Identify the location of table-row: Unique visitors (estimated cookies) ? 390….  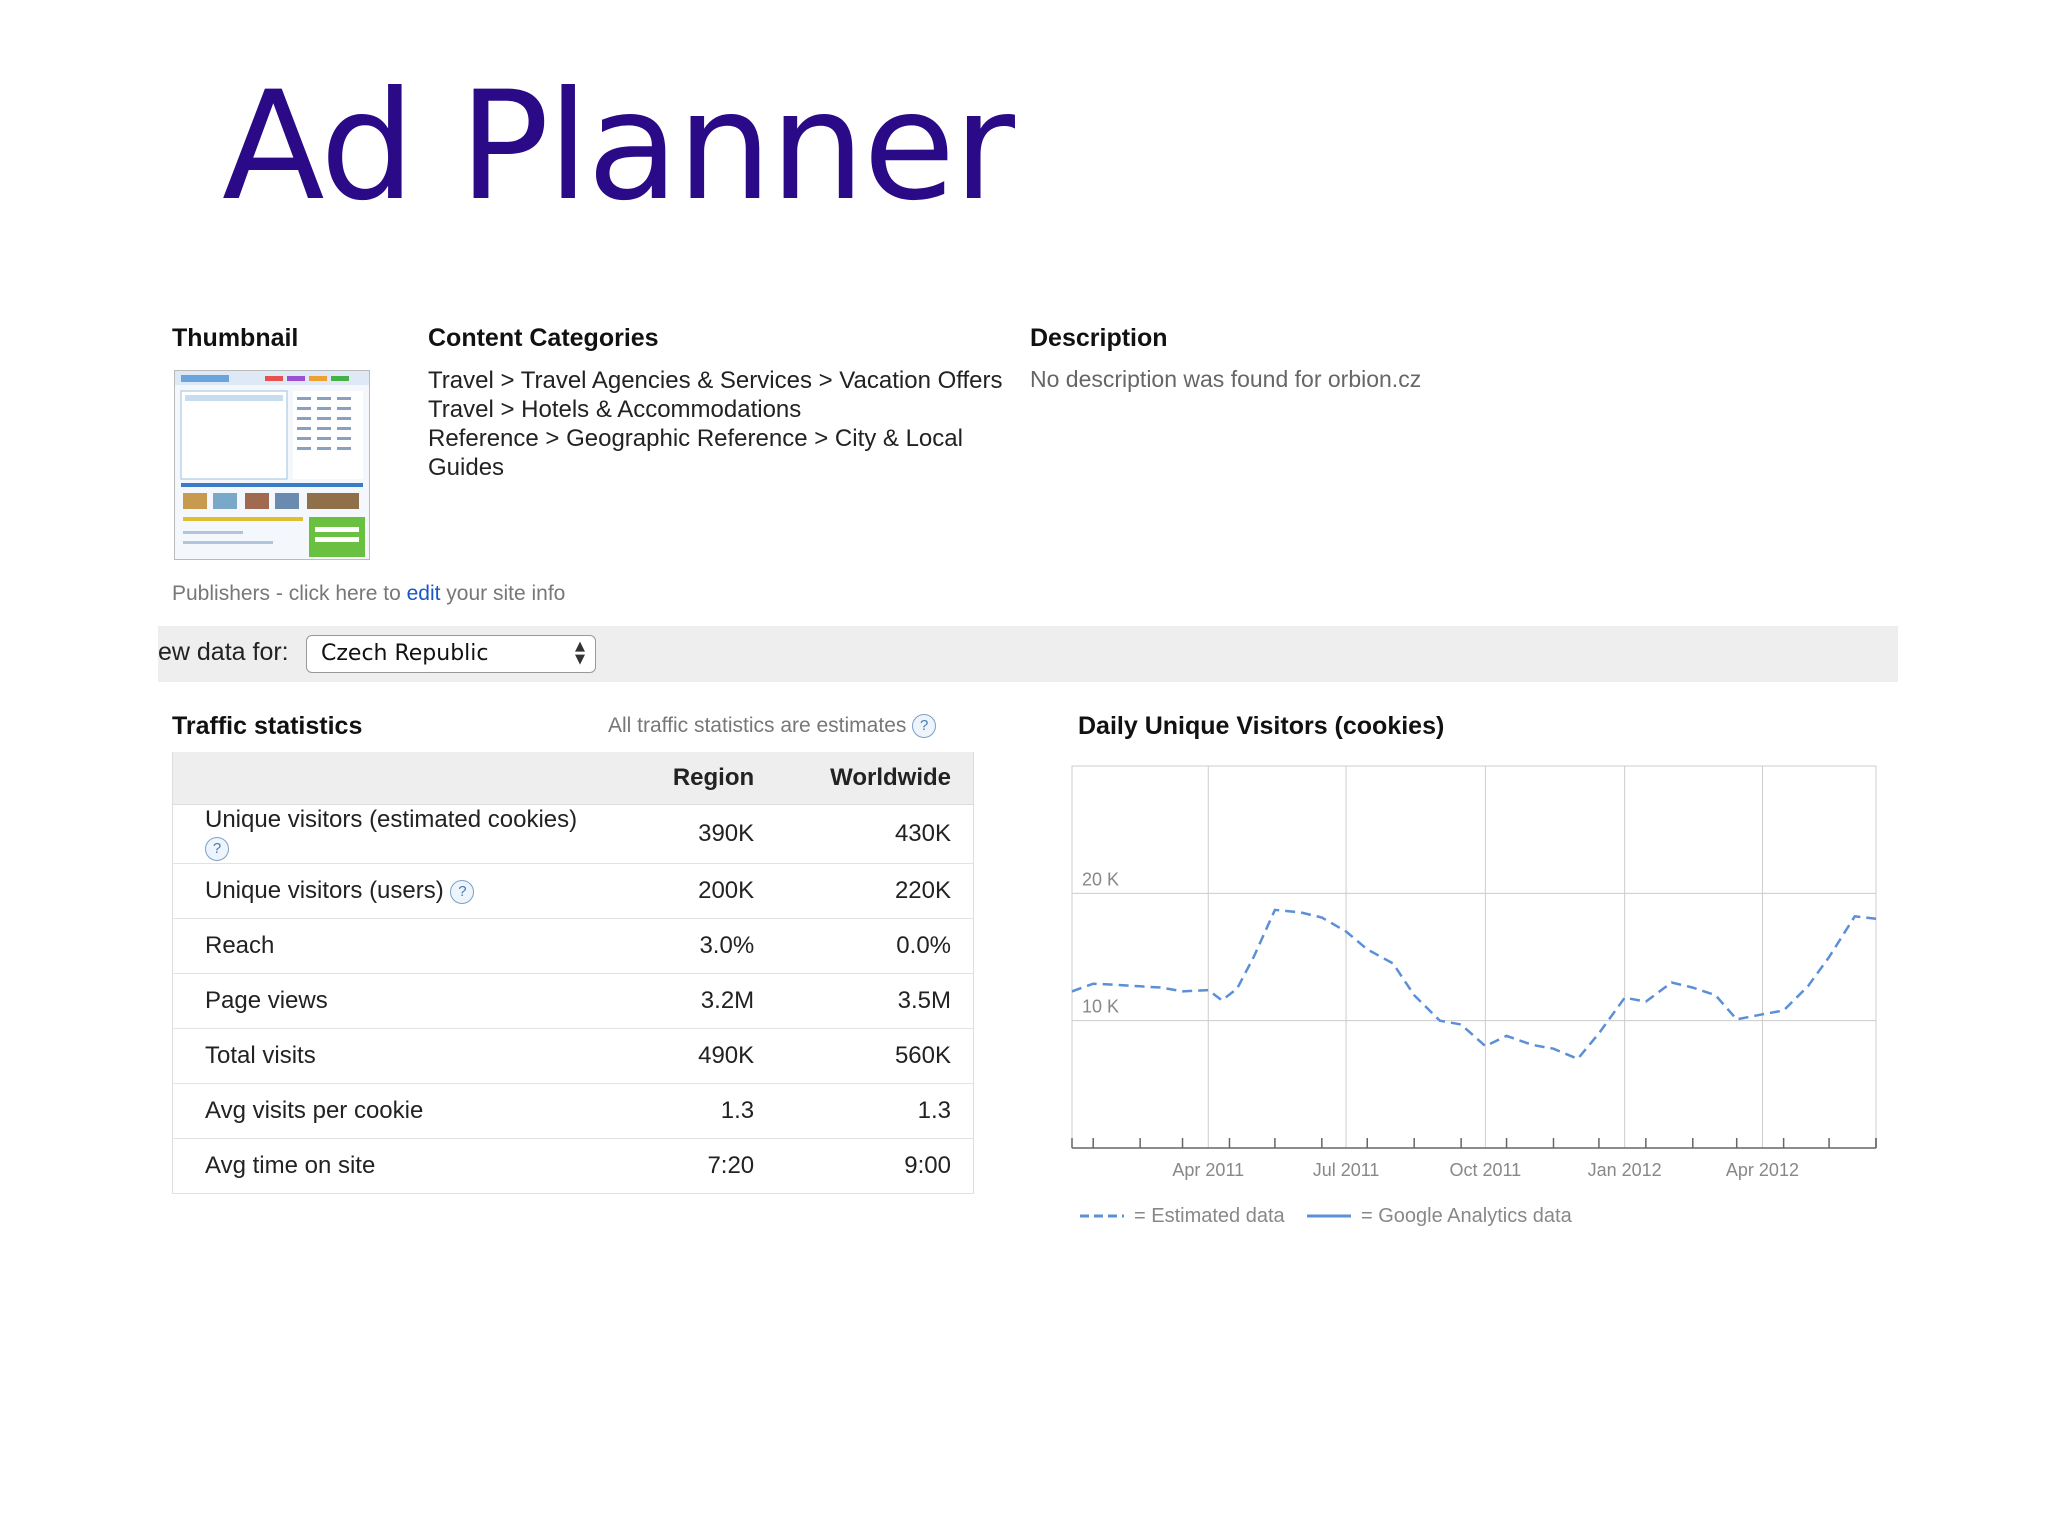
(573, 834).